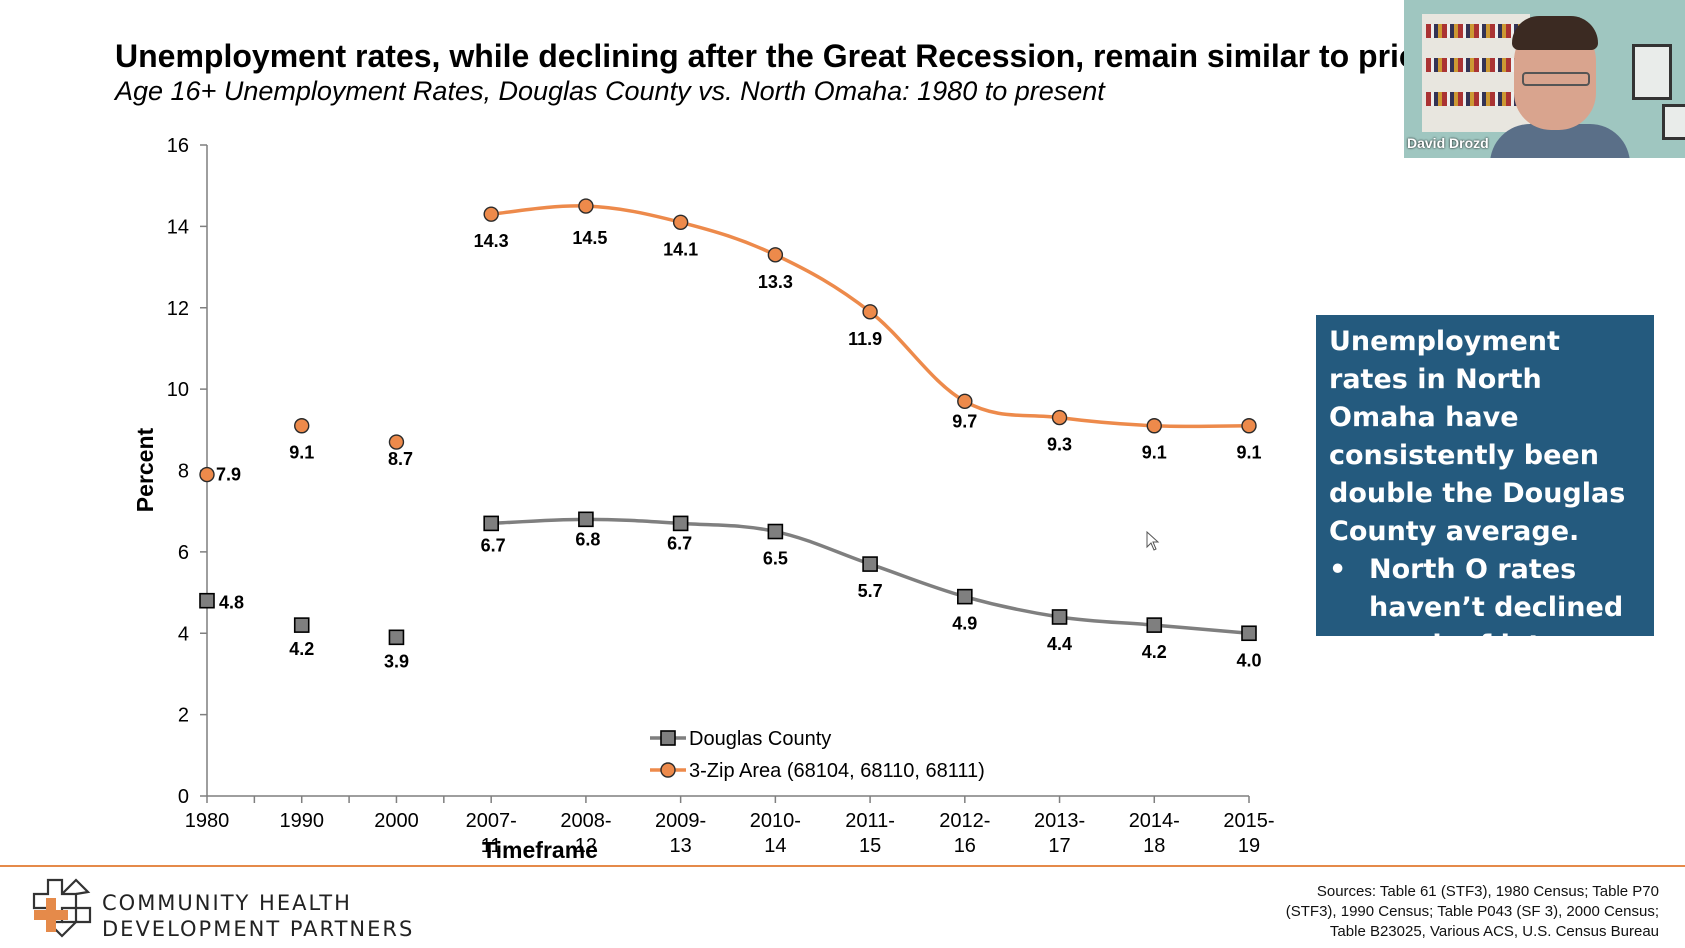 This screenshot has width=1685, height=948. Describe the element at coordinates (1556, 79) in the screenshot. I see `speaker-glasses` at that location.